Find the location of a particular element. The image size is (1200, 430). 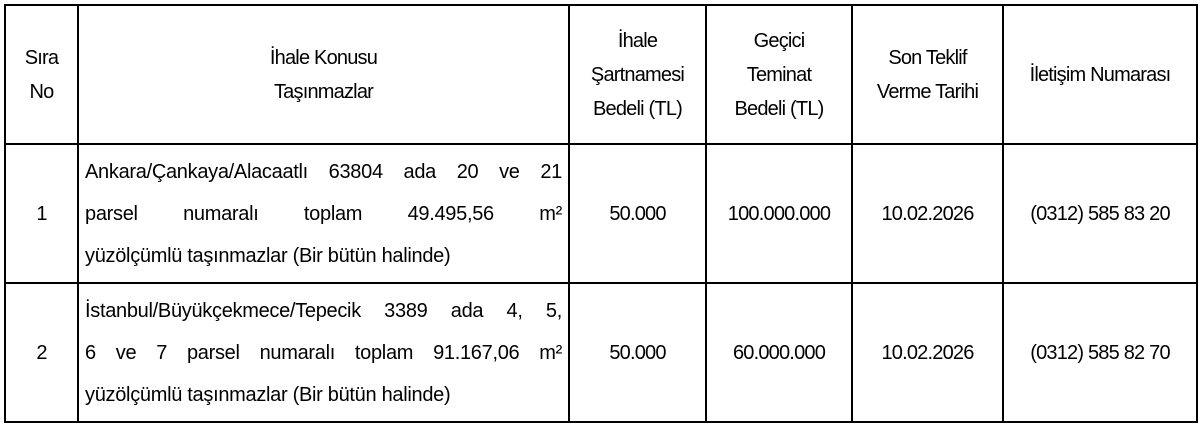

cell-no: 1 is located at coordinates (41, 213).